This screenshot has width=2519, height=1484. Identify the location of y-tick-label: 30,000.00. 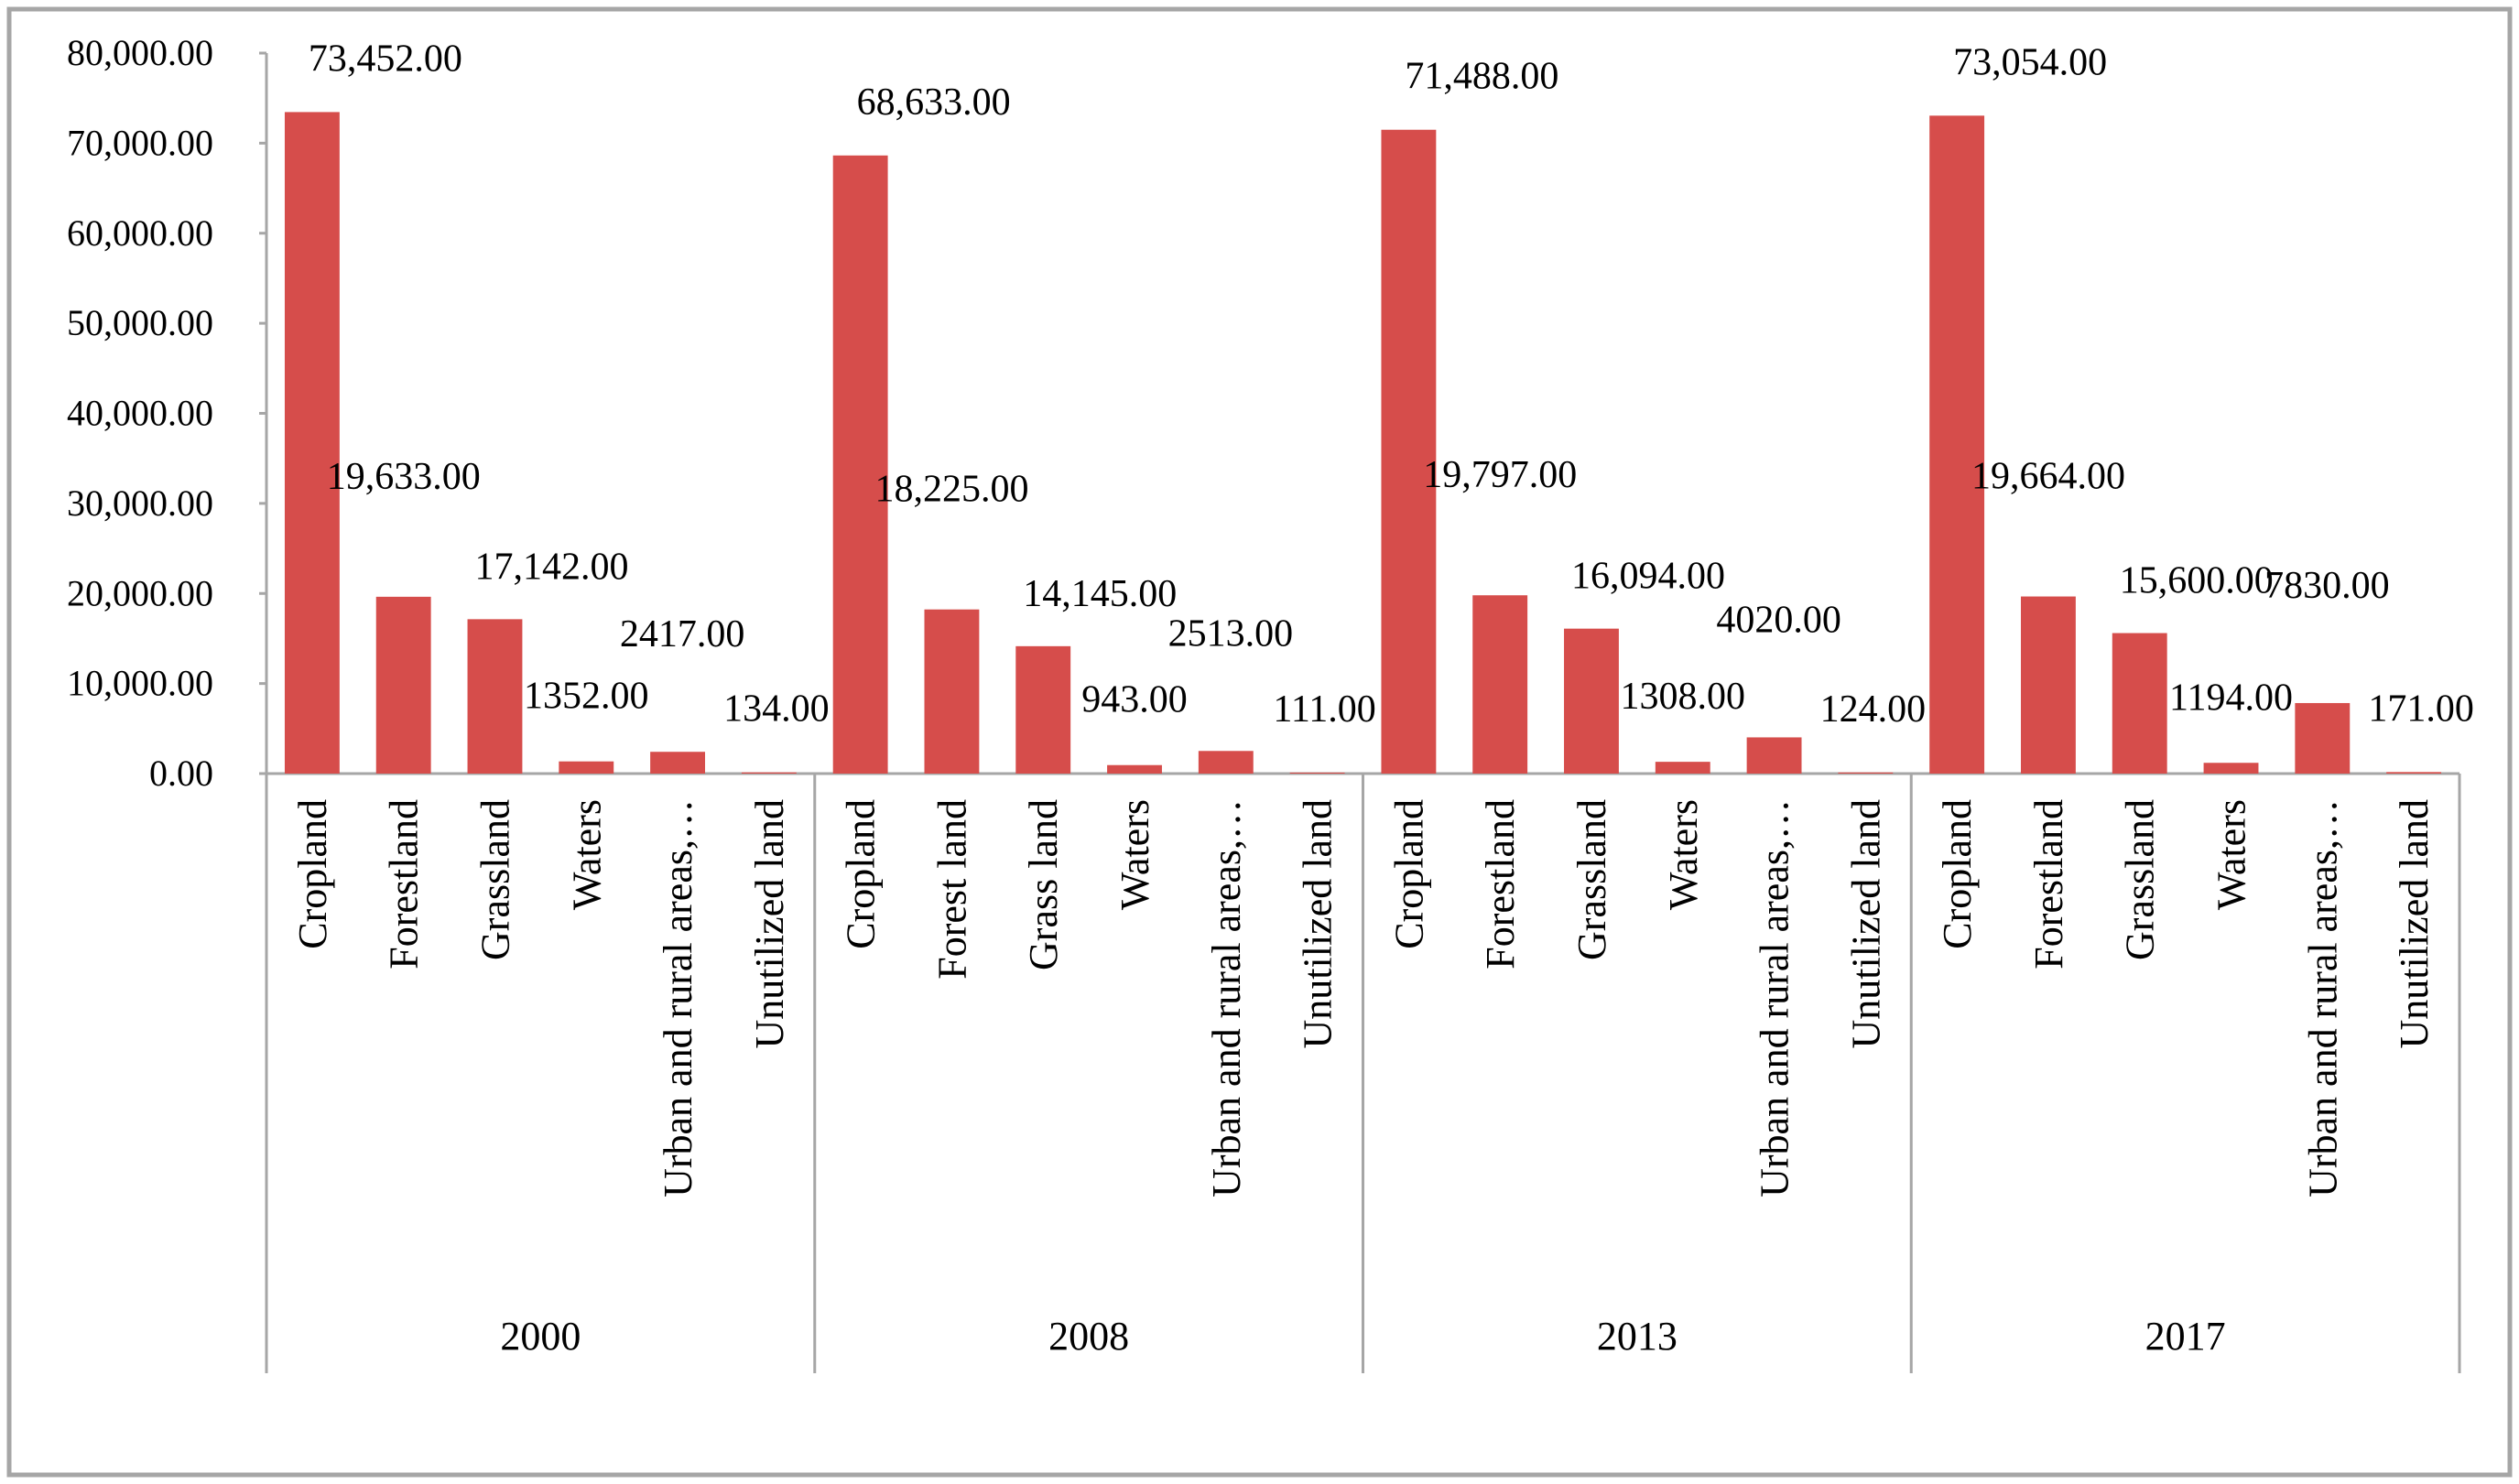
(140, 503).